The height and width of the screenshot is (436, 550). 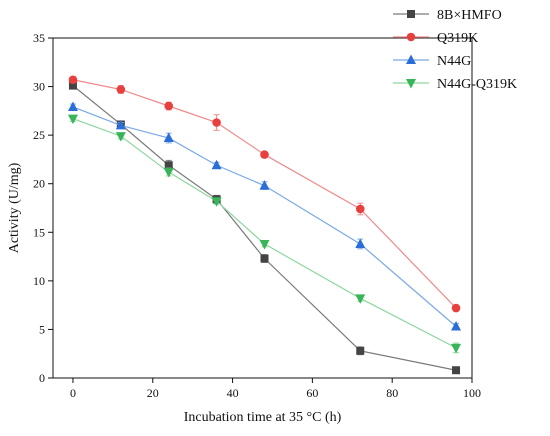 What do you see at coordinates (39, 232) in the screenshot?
I see `y-tick-label: 15` at bounding box center [39, 232].